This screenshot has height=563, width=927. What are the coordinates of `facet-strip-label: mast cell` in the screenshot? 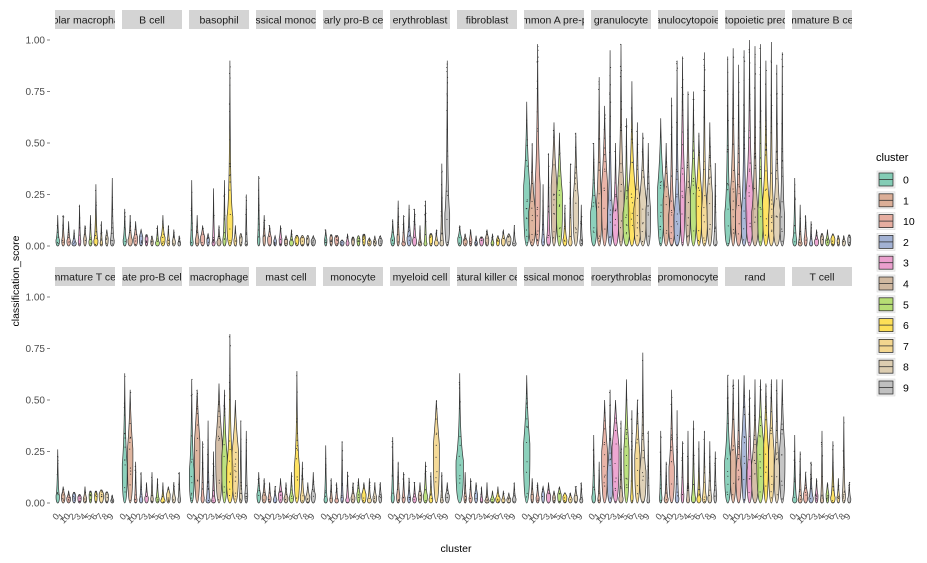 It's located at (285, 278).